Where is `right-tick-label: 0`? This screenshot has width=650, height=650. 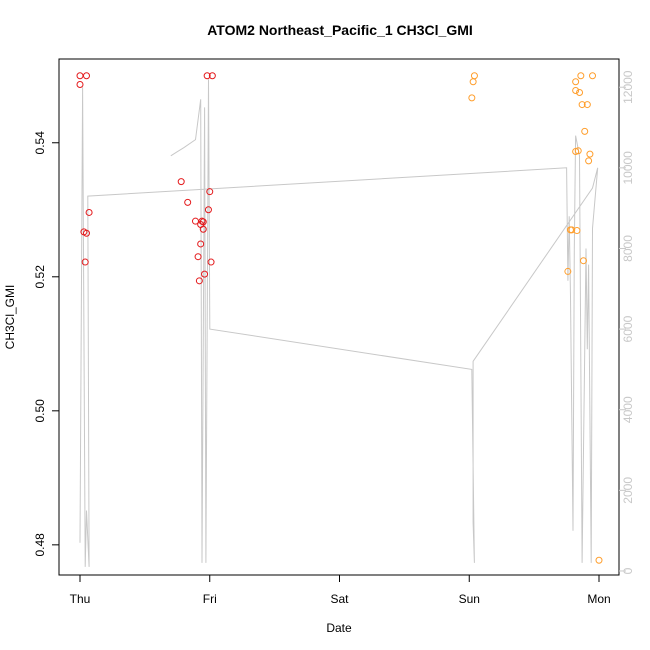
right-tick-label: 0 is located at coordinates (628, 570).